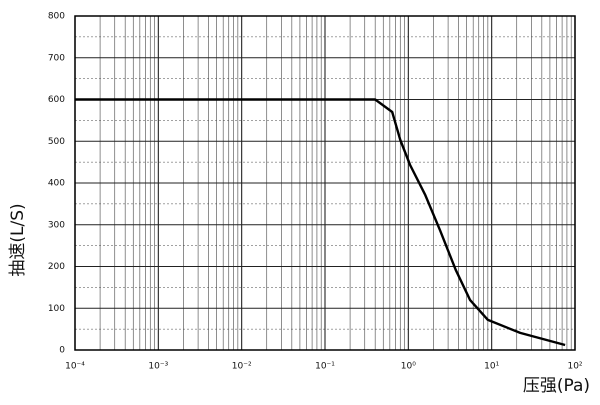  What do you see at coordinates (56, 17) in the screenshot?
I see `y-tick-label: 800` at bounding box center [56, 17].